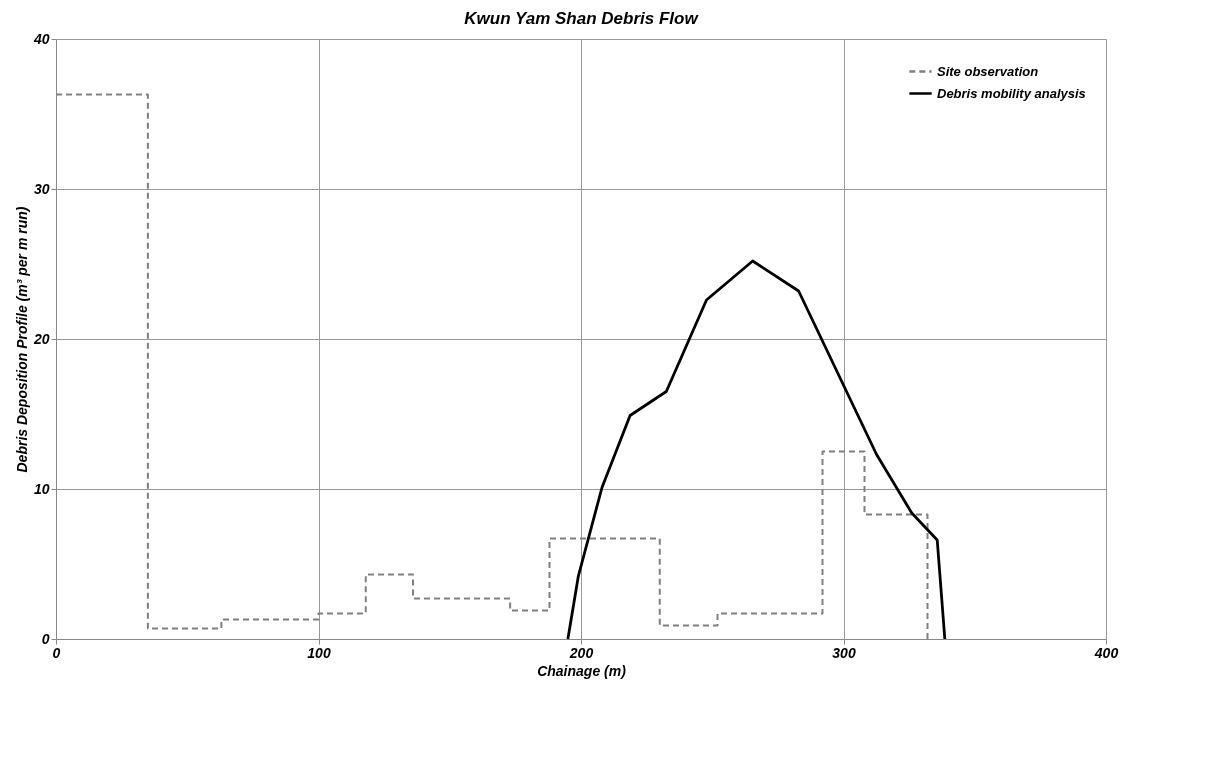  Describe the element at coordinates (45, 638) in the screenshot. I see `y-tick-label: 0` at that location.